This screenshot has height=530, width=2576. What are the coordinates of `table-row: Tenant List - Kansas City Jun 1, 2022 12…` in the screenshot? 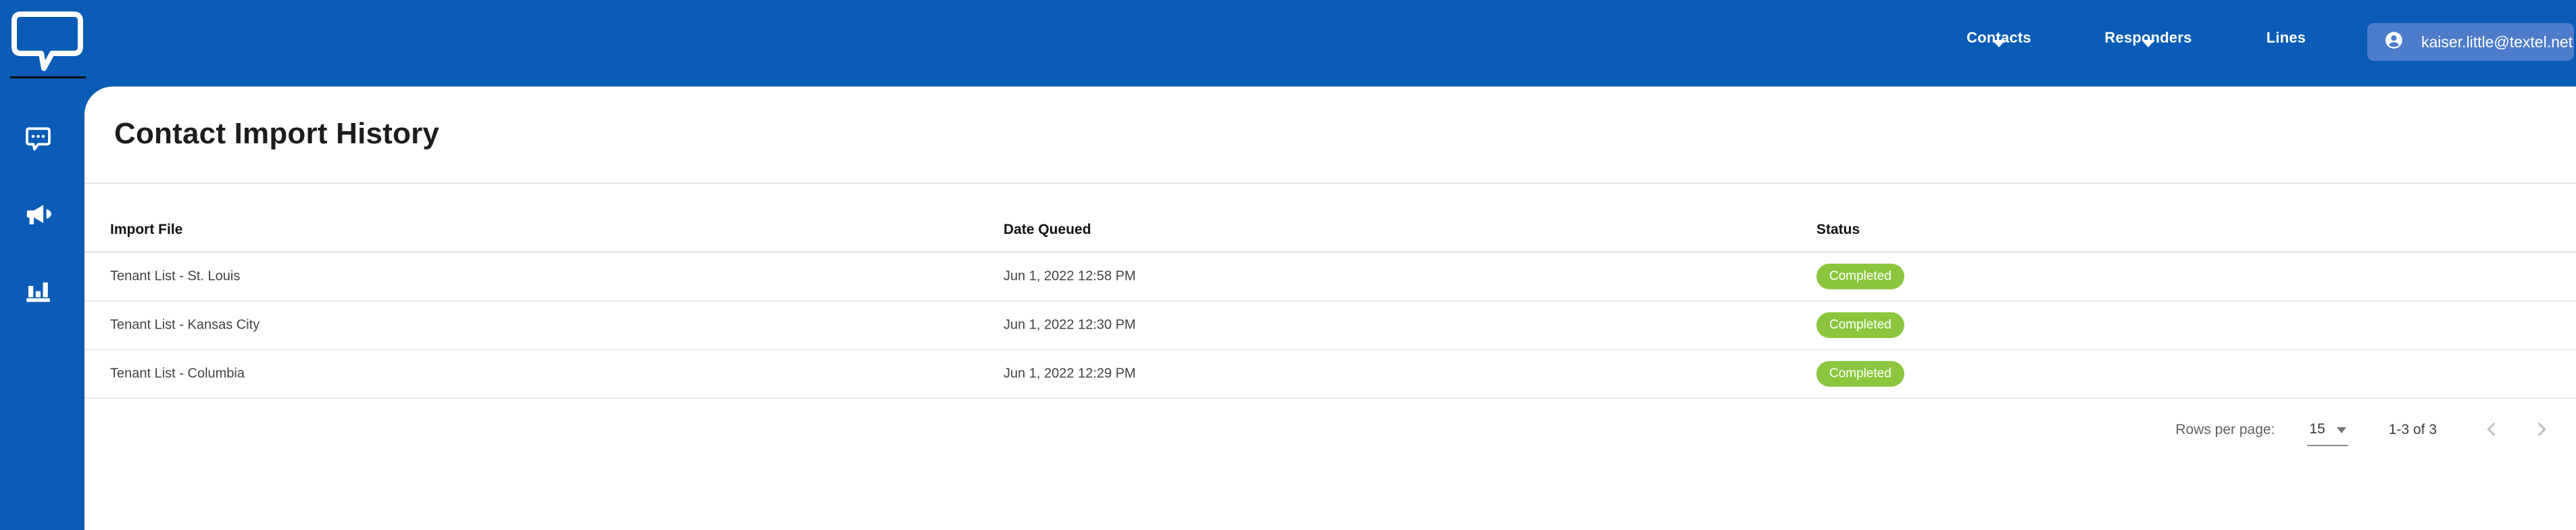 It's located at (1330, 326).